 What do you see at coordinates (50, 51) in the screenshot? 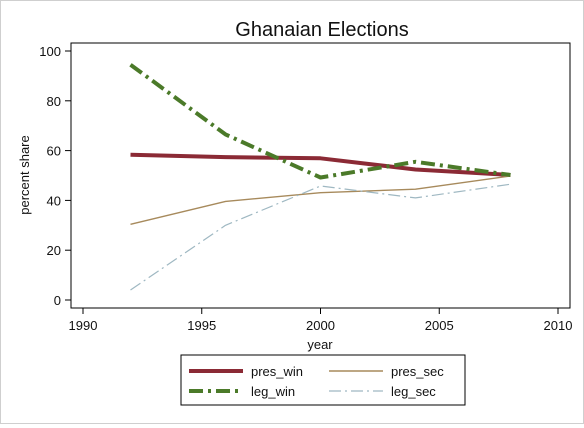
I see `y-tick-label: 100` at bounding box center [50, 51].